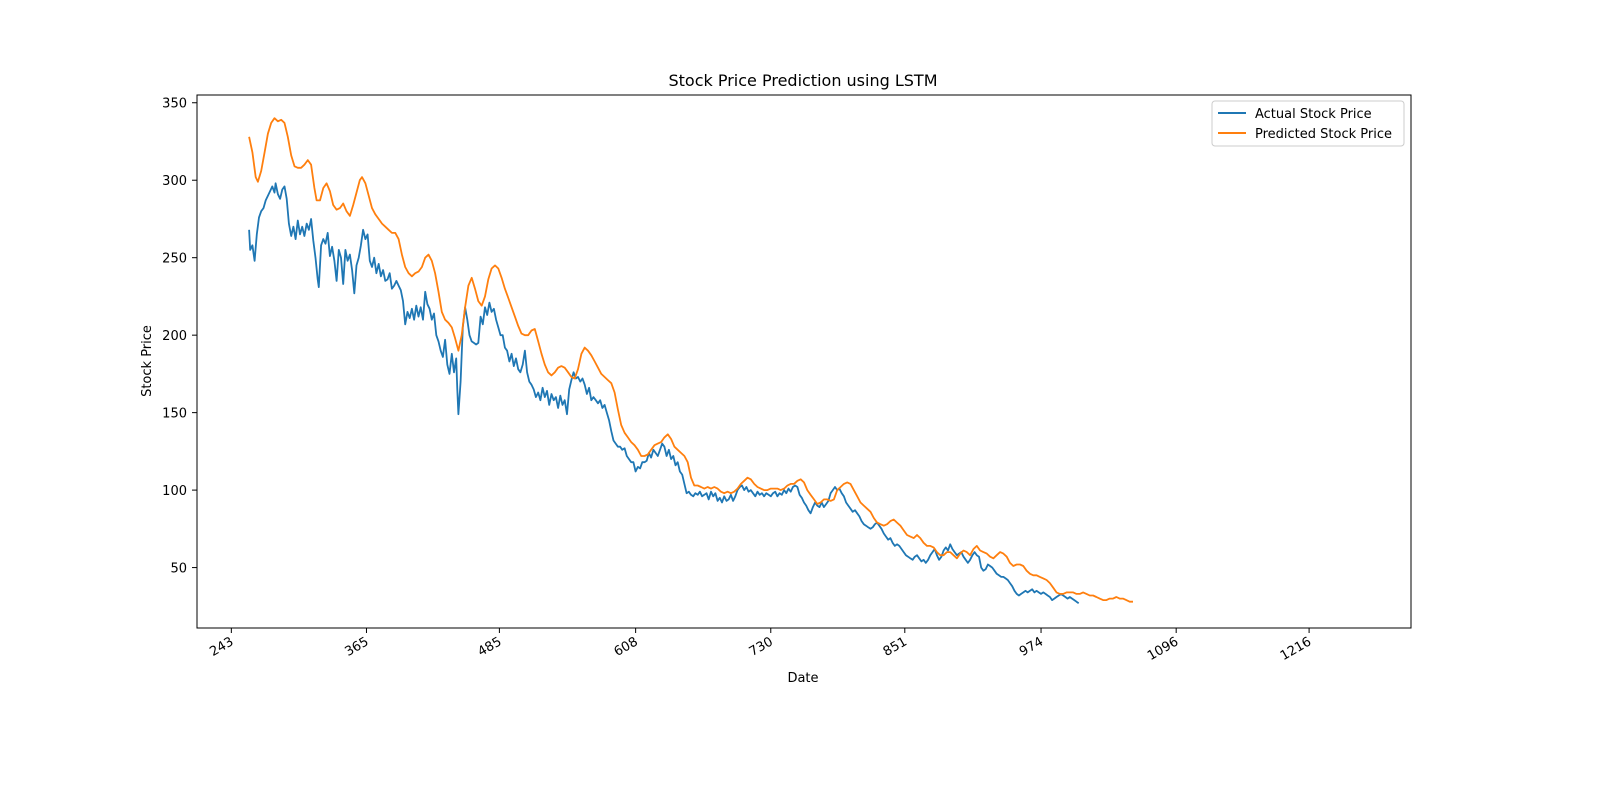 The image size is (1600, 804). What do you see at coordinates (802, 80) in the screenshot?
I see `chart-title: Stock Price Prediction using LSTM` at bounding box center [802, 80].